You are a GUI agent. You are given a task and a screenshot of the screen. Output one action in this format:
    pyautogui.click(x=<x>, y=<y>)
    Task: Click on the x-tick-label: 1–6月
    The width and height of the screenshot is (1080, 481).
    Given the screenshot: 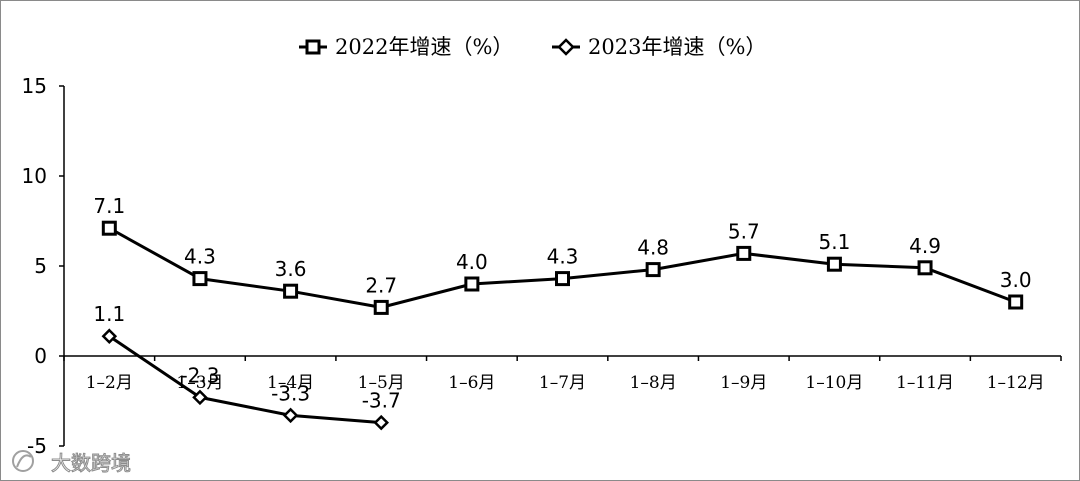 What is the action you would take?
    pyautogui.click(x=471, y=383)
    